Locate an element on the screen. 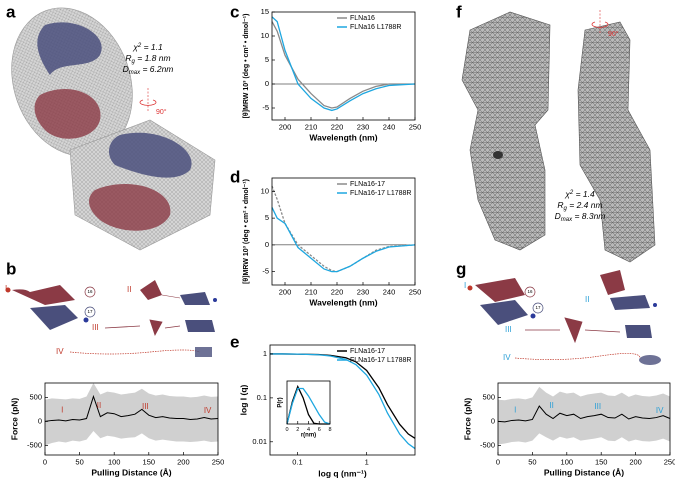 This screenshot has width=675, height=486. panel-label: b is located at coordinates (11, 268).